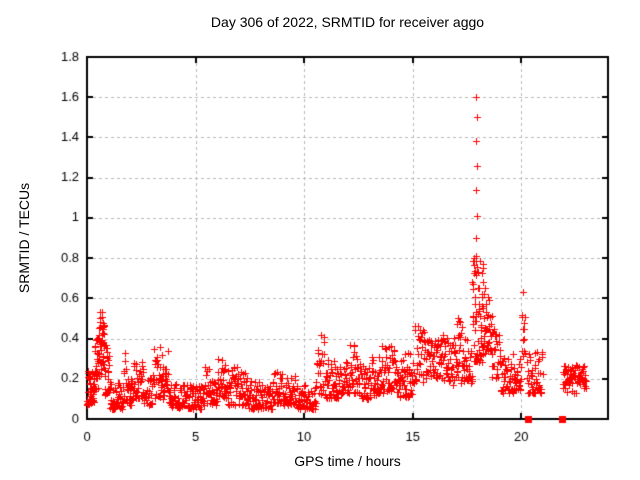 The height and width of the screenshot is (480, 640). I want to click on x-axis-label: GPS time / hours, so click(347, 461).